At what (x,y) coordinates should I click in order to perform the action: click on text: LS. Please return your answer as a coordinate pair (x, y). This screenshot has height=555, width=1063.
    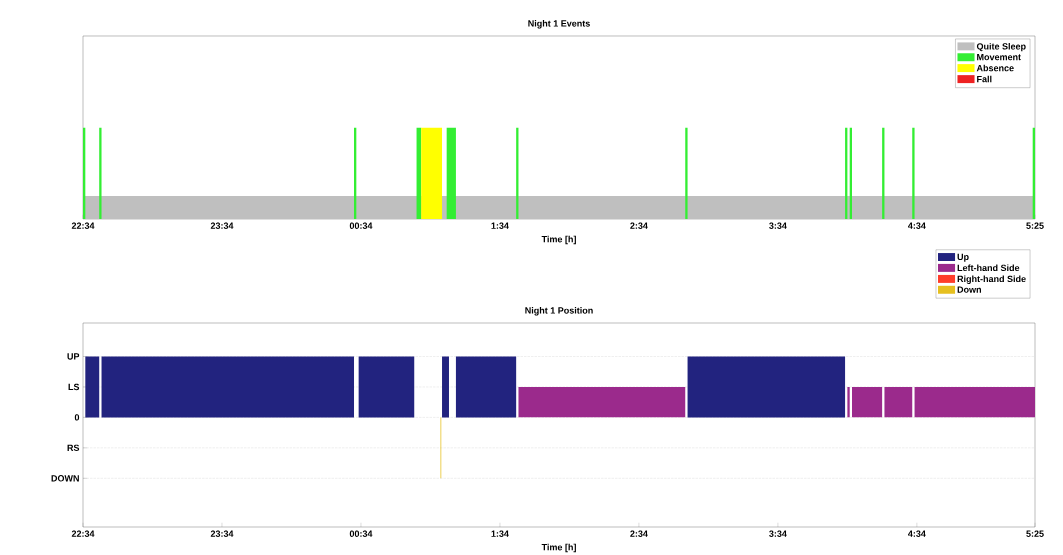
    Looking at the image, I should click on (74, 387).